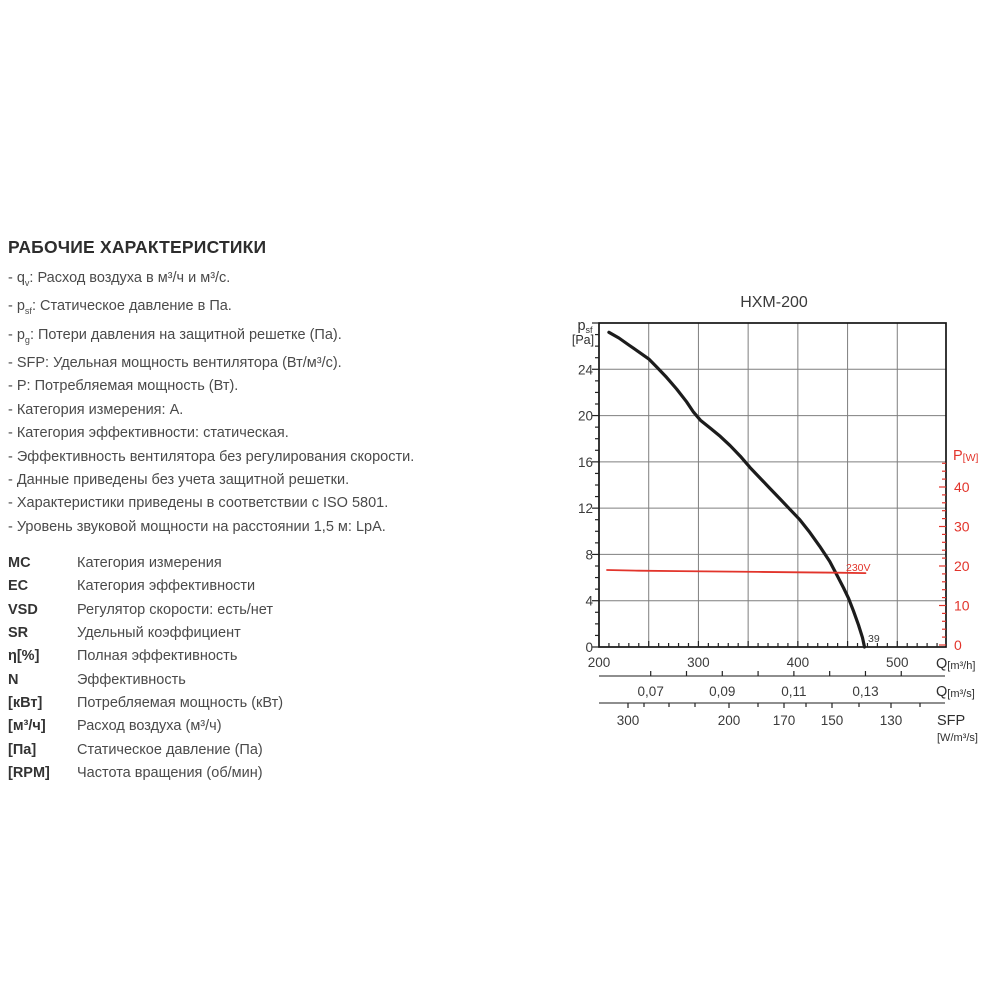 The image size is (1000, 1000). Describe the element at coordinates (729, 720) in the screenshot. I see `sfp-tick-label: 200` at that location.